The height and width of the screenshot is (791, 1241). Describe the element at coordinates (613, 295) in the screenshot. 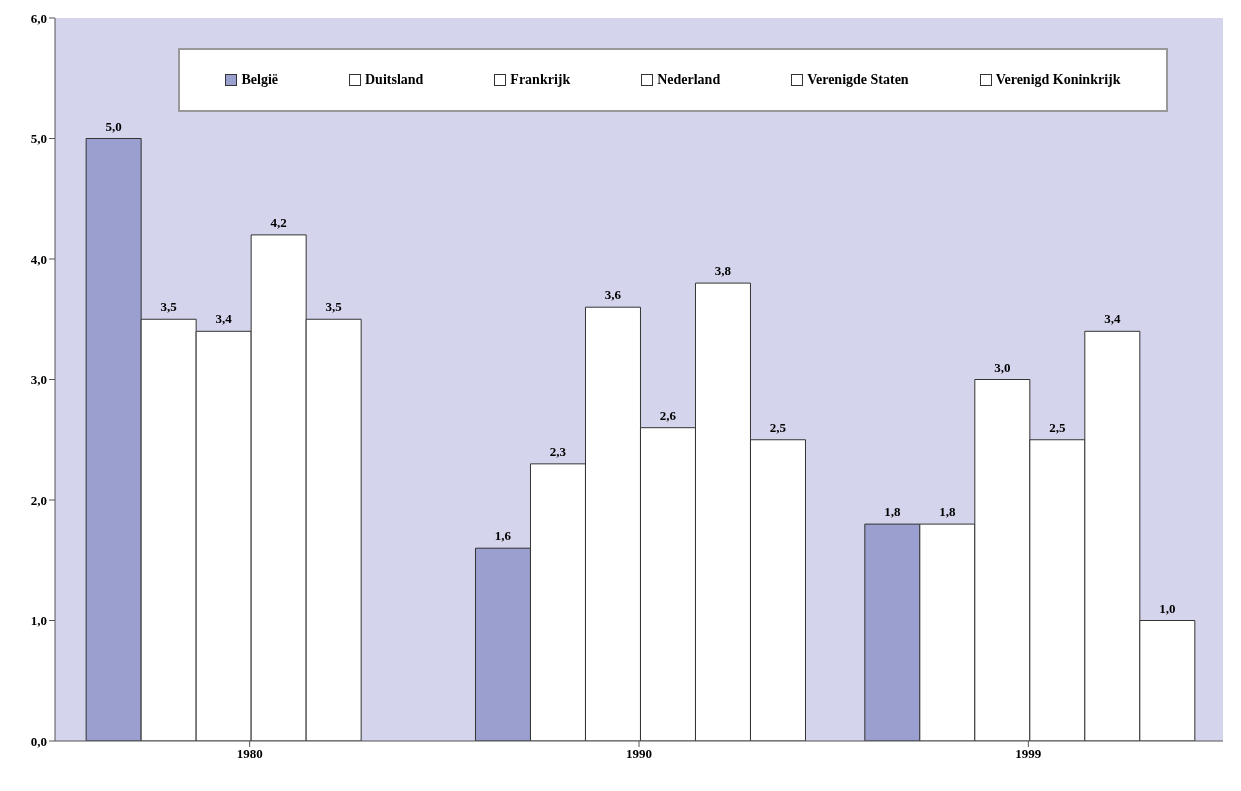

I see `data-label: 3,6` at that location.